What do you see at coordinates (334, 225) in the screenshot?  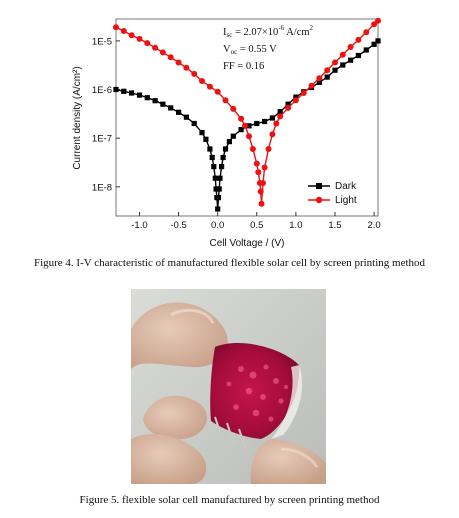 I see `x-tick-label: 1.5` at bounding box center [334, 225].